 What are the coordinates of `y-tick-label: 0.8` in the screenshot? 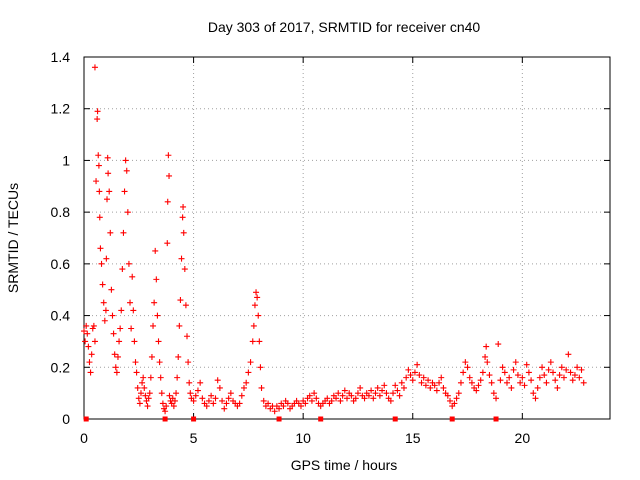 It's located at (61, 212).